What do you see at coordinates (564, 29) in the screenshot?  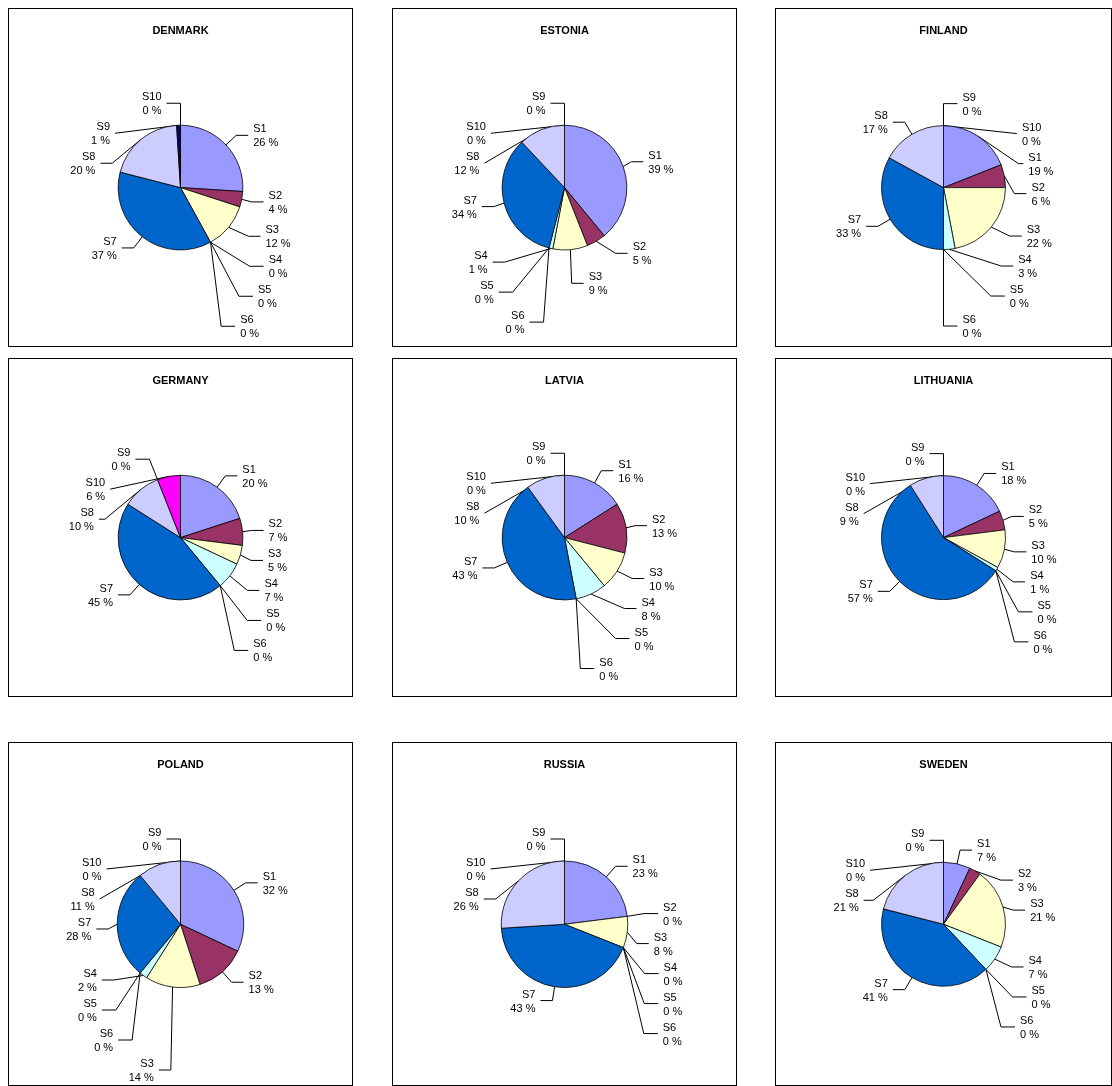 I see `chart-title: ESTONIA` at bounding box center [564, 29].